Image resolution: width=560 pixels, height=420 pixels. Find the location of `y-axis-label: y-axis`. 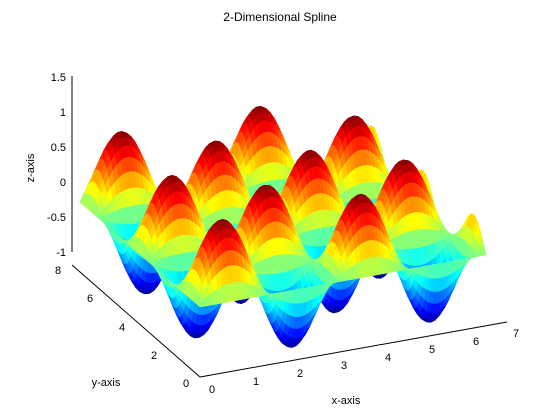

y-axis-label: y-axis is located at coordinates (106, 383).